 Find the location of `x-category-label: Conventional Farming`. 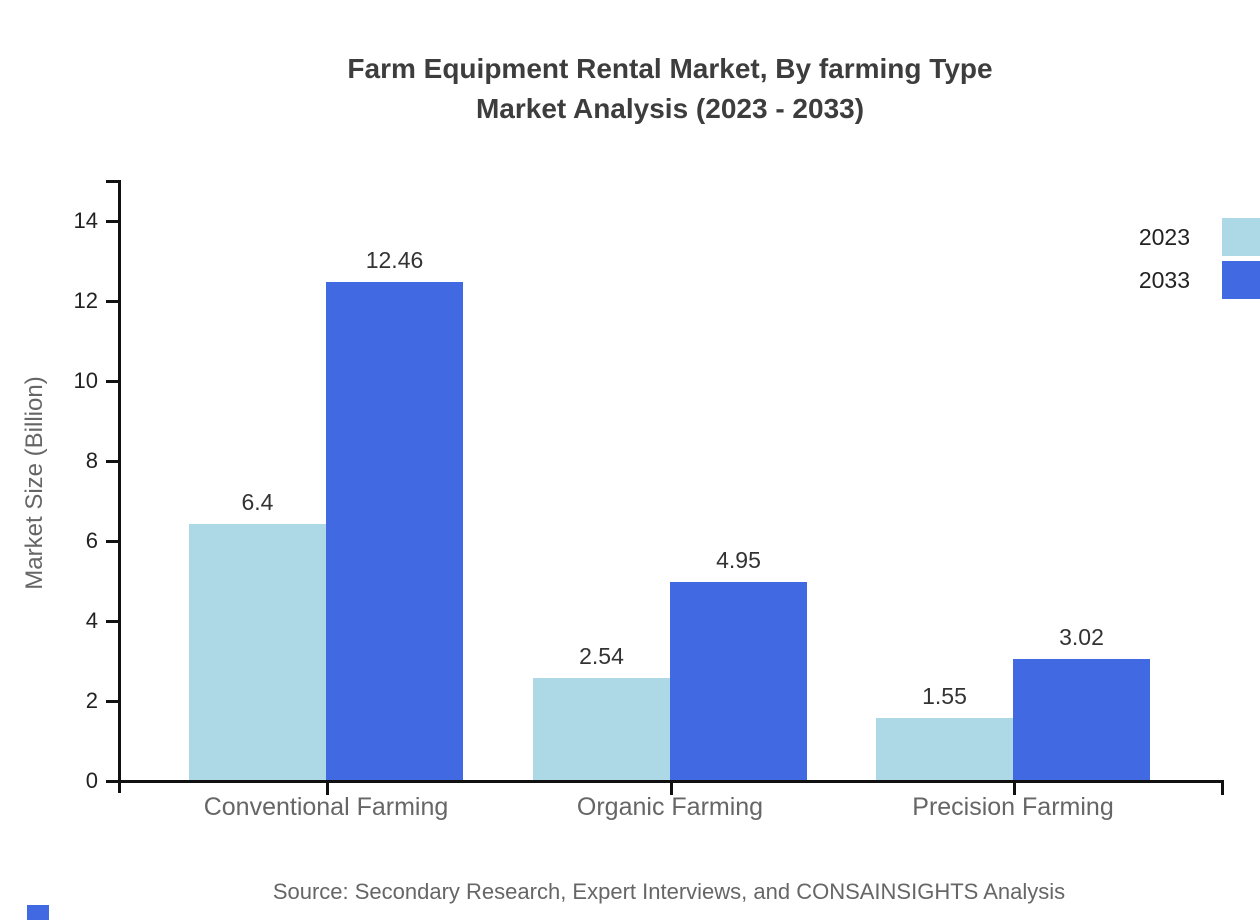

x-category-label: Conventional Farming is located at coordinates (326, 807).